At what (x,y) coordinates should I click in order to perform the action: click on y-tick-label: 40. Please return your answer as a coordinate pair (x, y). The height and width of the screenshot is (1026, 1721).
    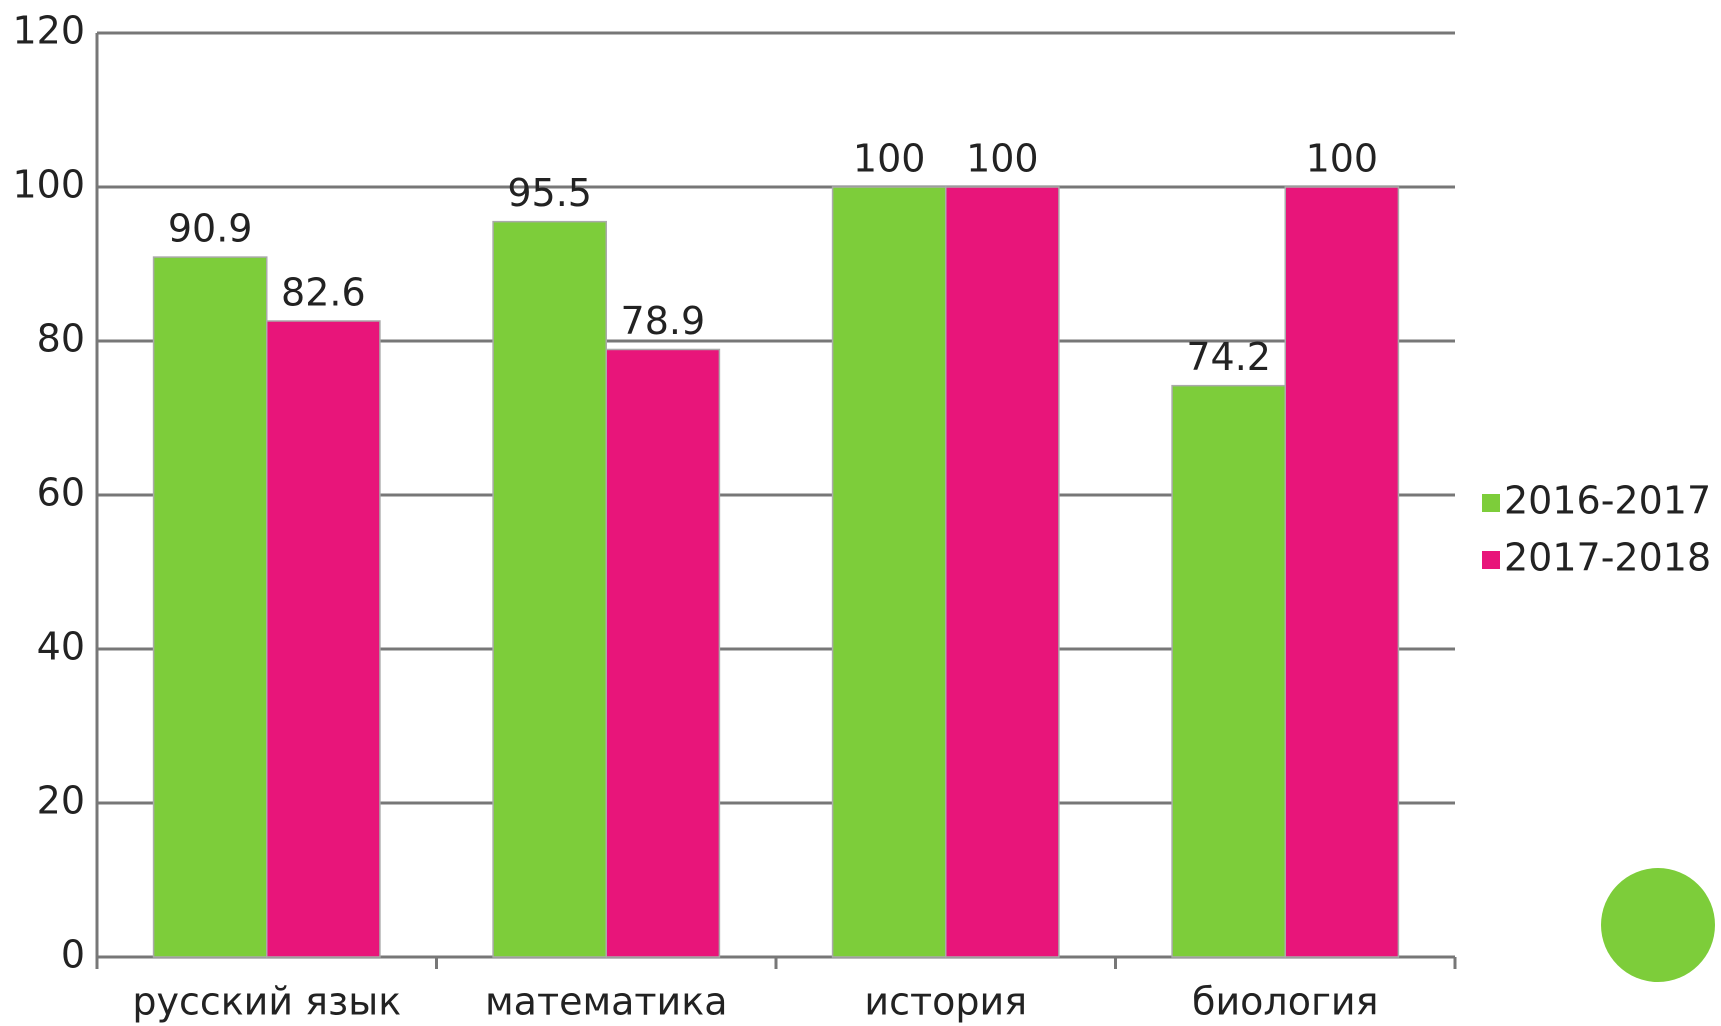
    Looking at the image, I should click on (61, 647).